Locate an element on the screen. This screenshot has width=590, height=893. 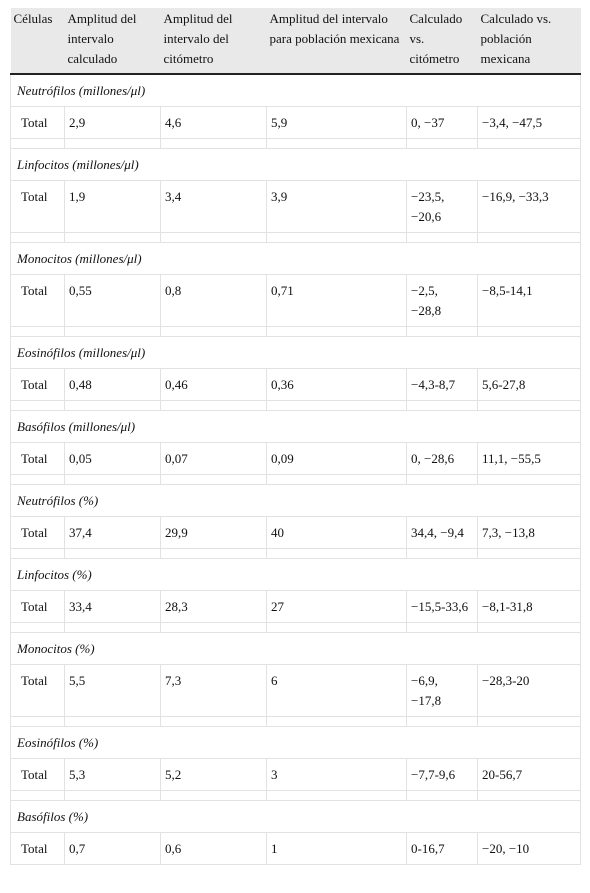
cell: 7,3 is located at coordinates (213, 690).